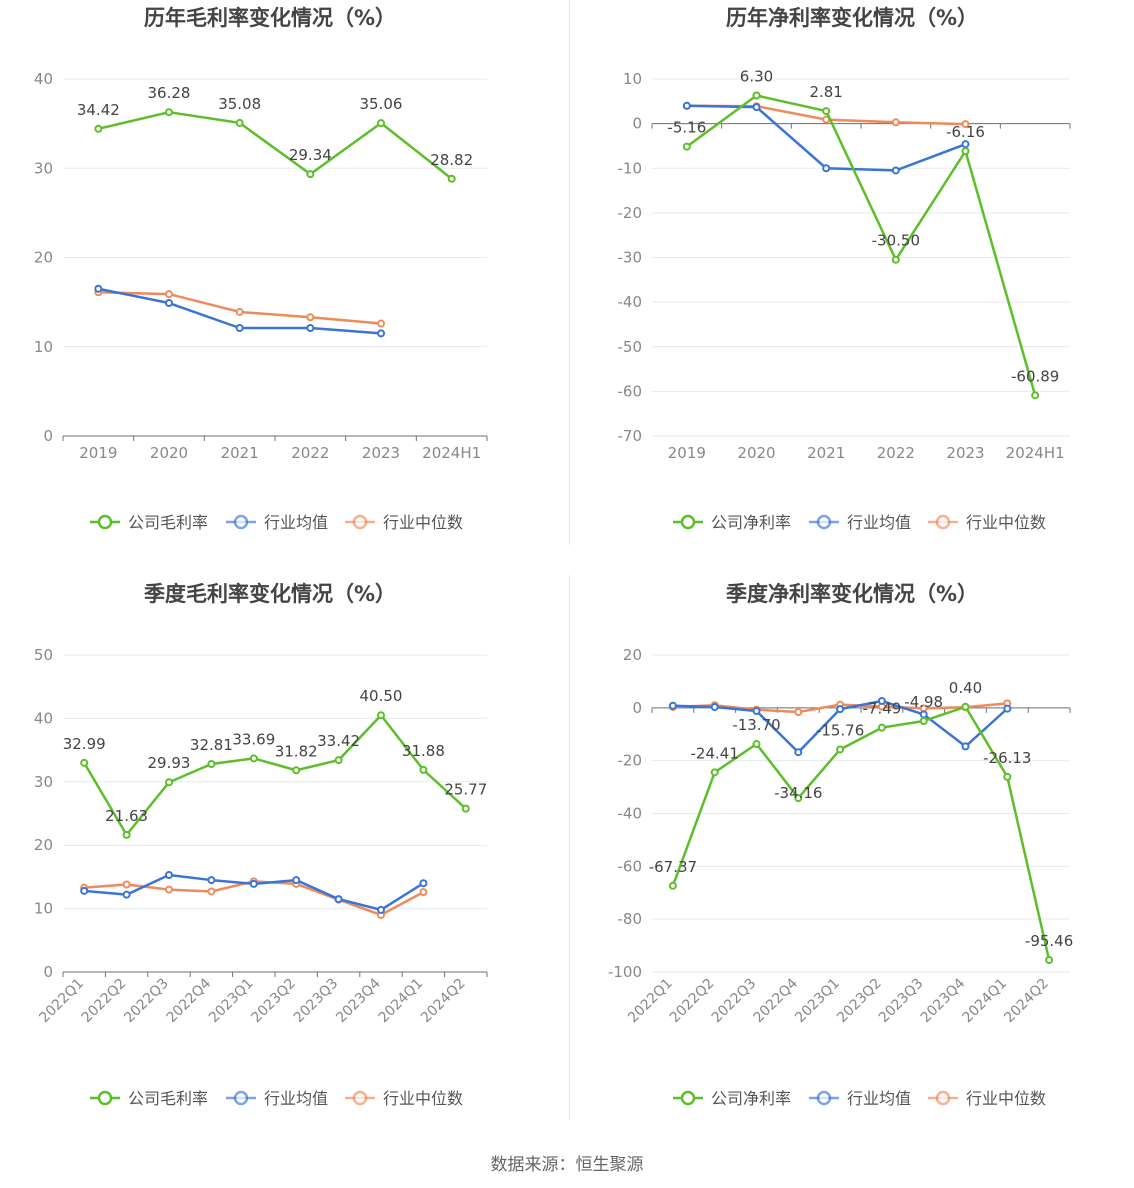 The height and width of the screenshot is (1188, 1134). I want to click on x-tick-label: 2023, so click(965, 453).